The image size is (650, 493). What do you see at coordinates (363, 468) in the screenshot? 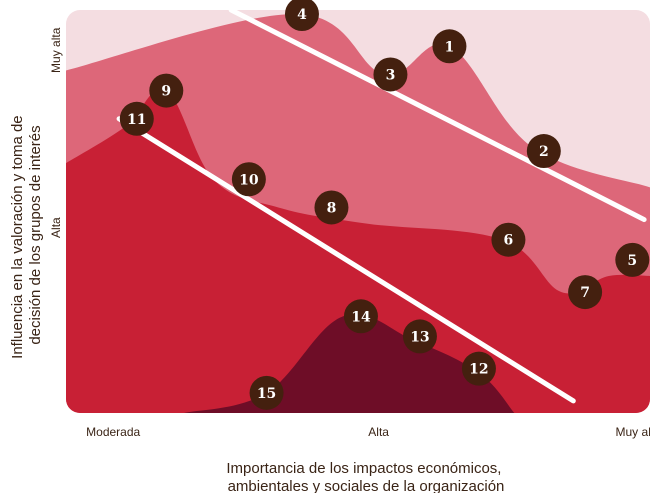
I see `x-axis-title-line-1: Importancia de los impactos económicos,` at bounding box center [363, 468].